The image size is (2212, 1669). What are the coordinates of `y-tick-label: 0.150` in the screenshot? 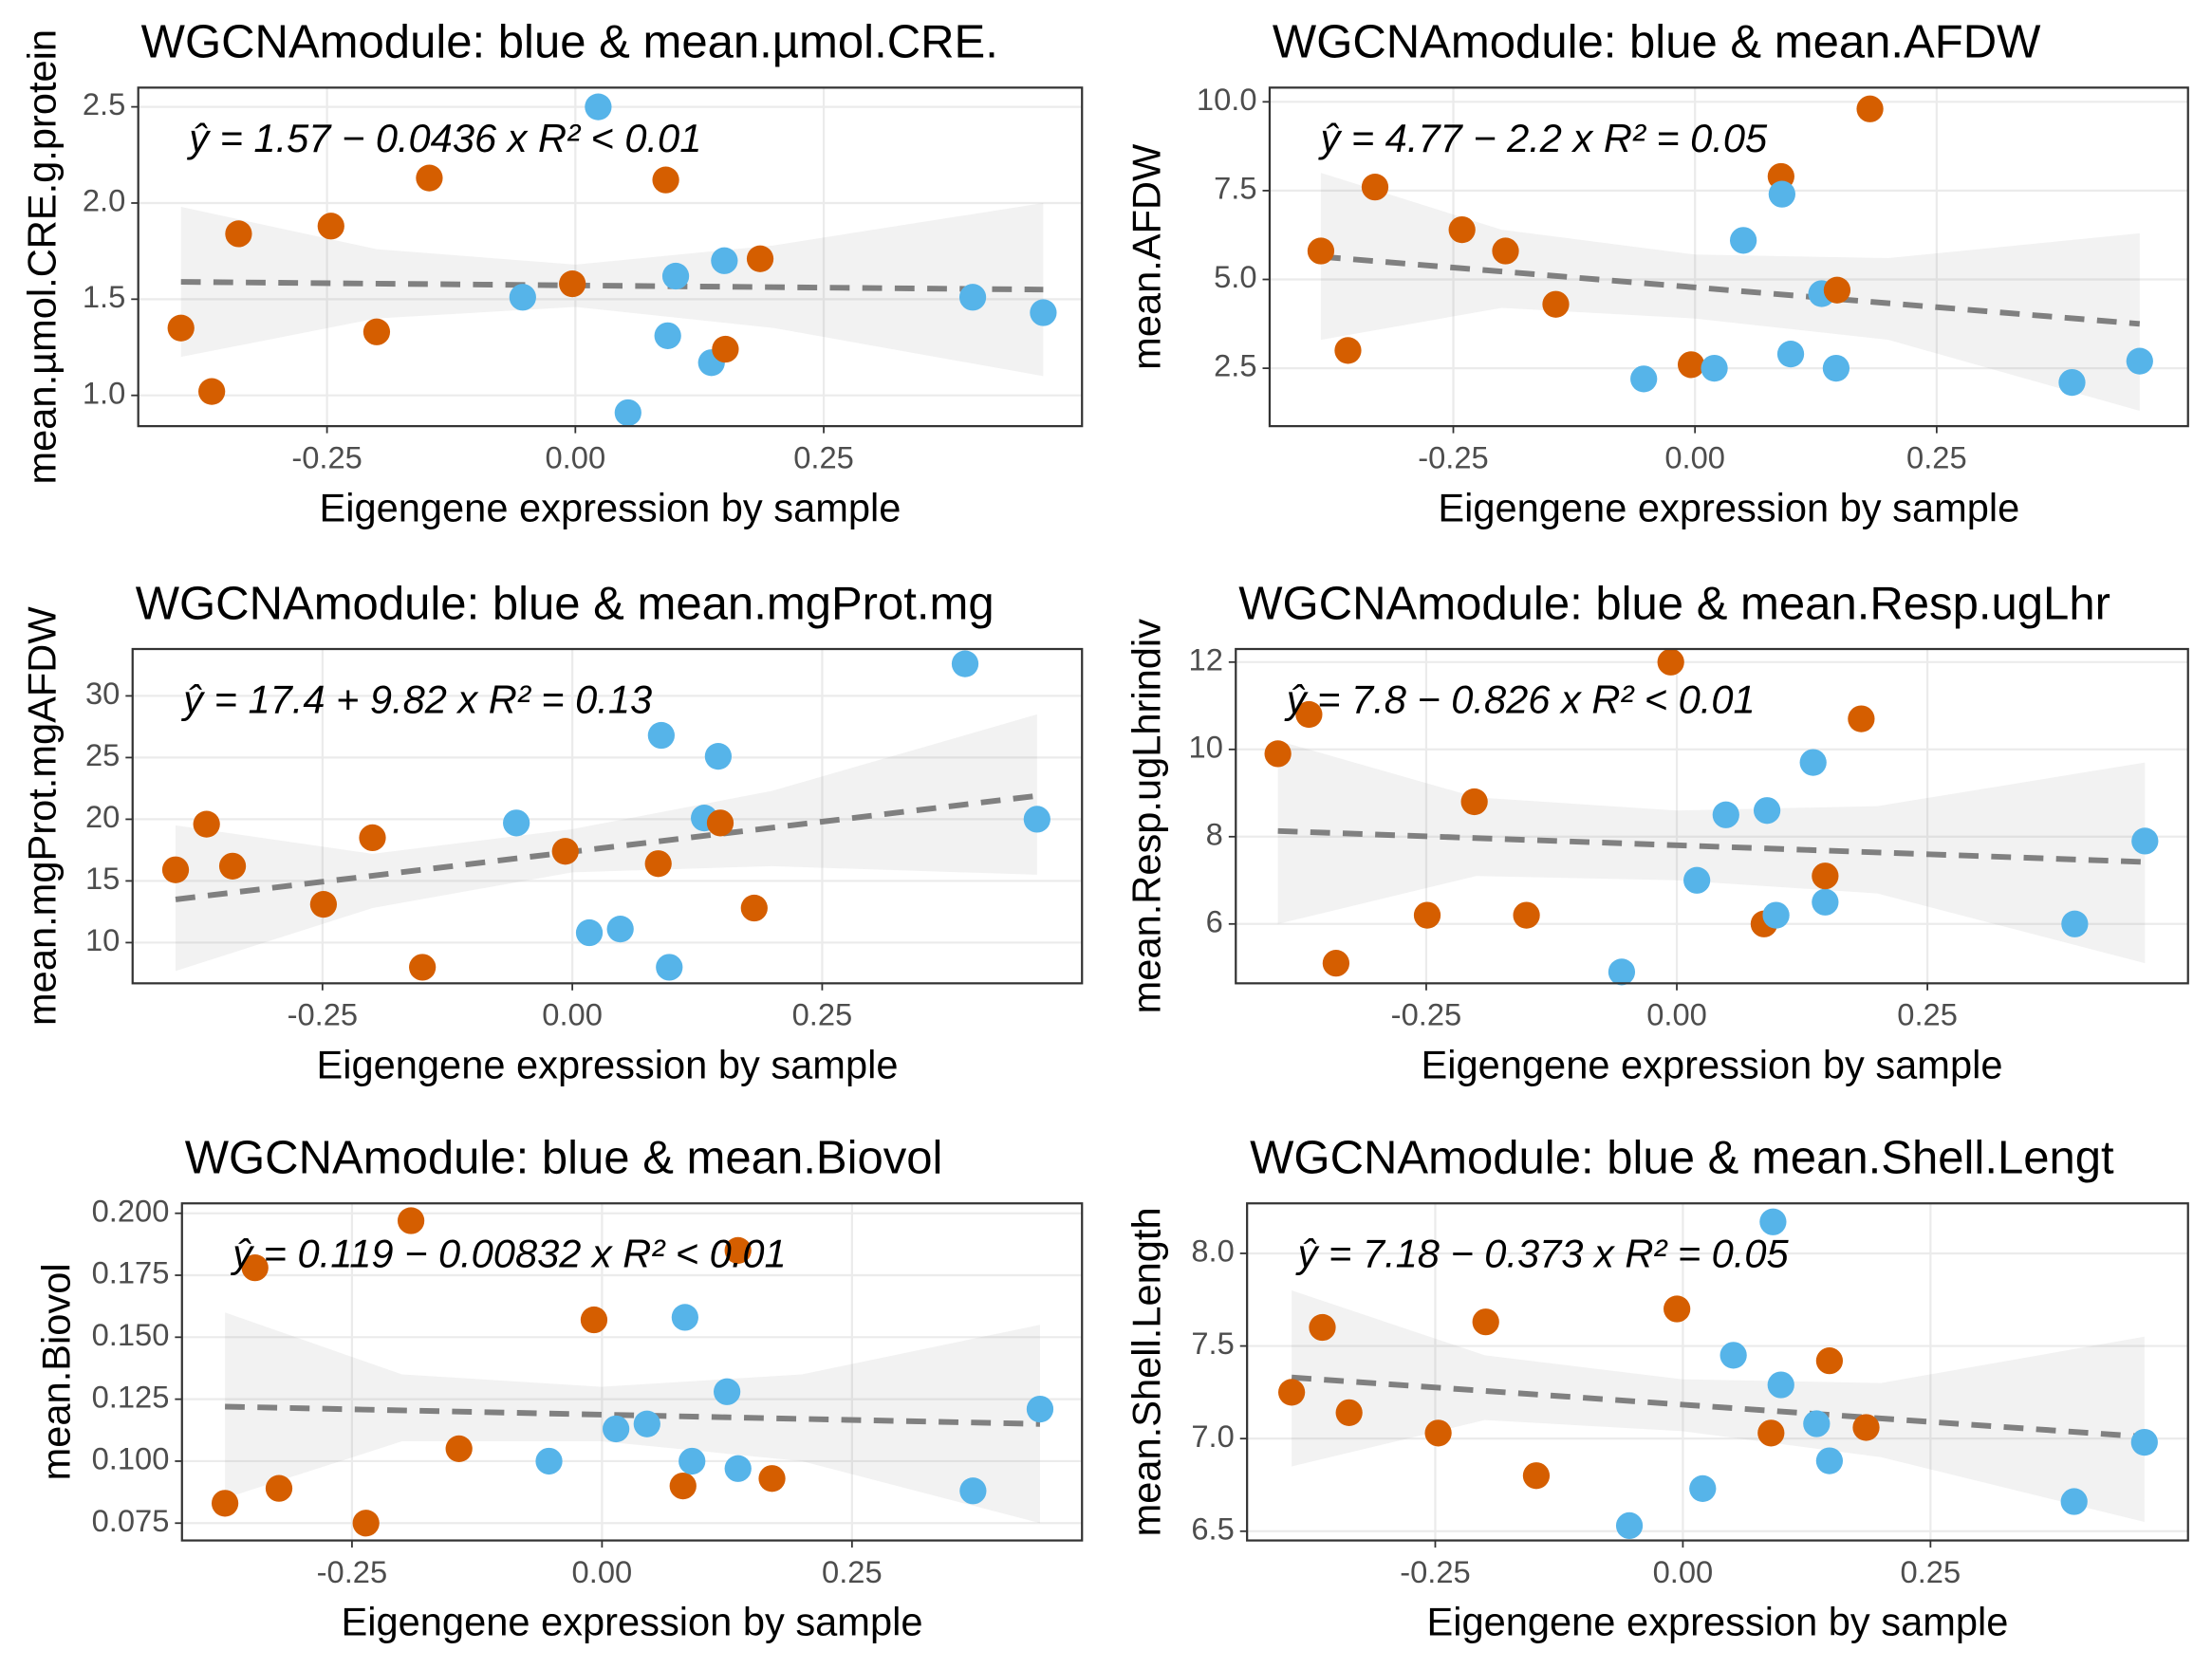 It's located at (131, 1334).